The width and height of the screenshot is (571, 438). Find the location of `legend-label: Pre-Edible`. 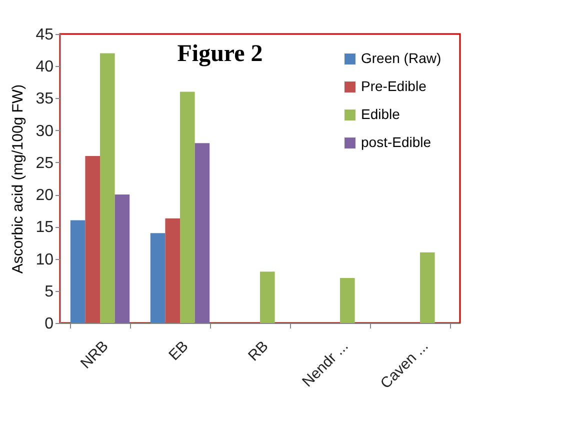

legend-label: Pre-Edible is located at coordinates (394, 86).